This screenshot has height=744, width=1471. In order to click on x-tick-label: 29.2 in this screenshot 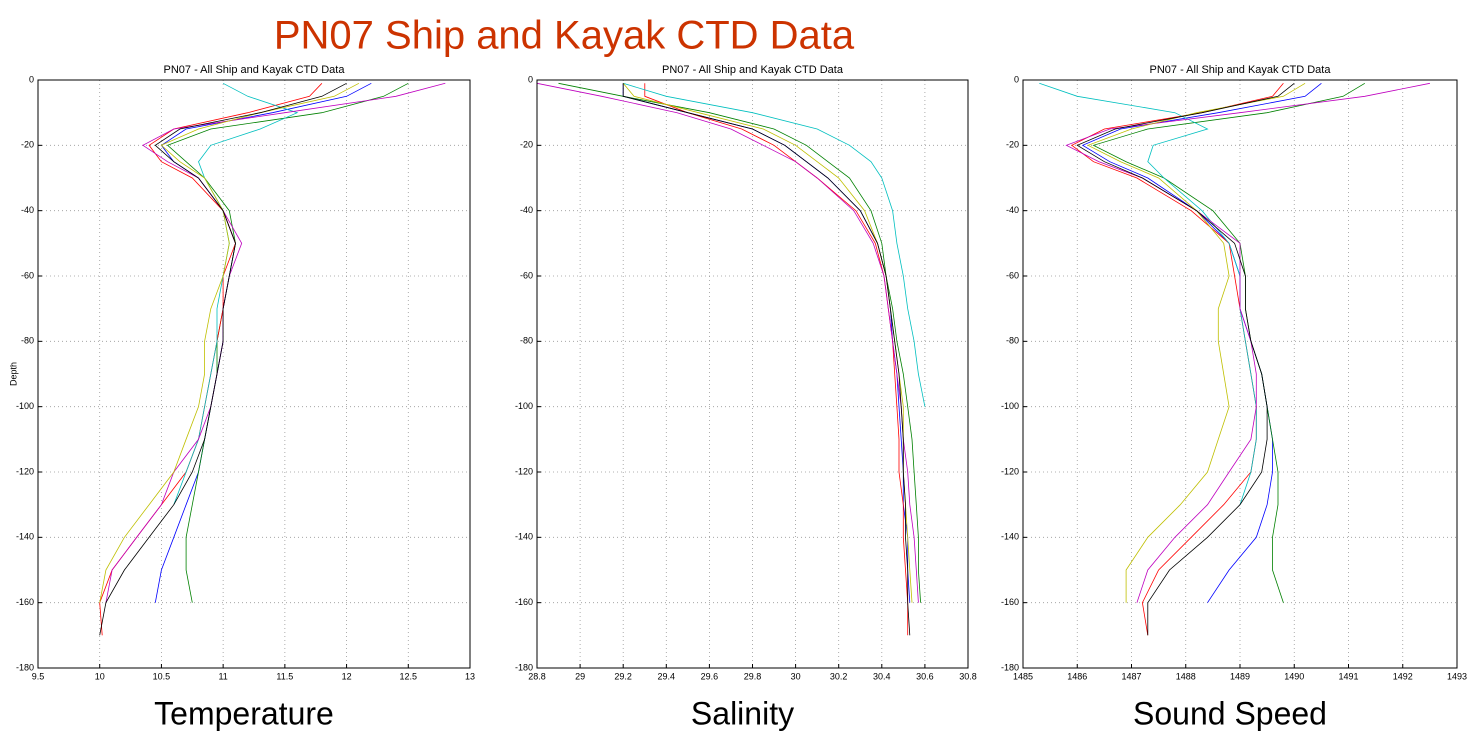, I will do `click(623, 676)`.